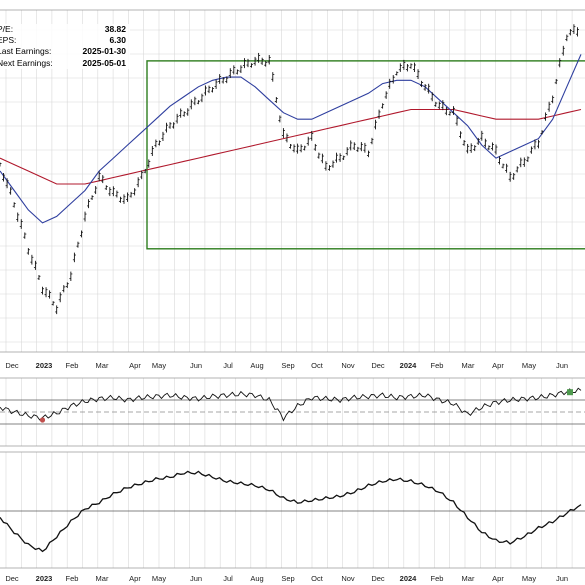 The height and width of the screenshot is (585, 585). Describe the element at coordinates (8, 40) in the screenshot. I see `info-label: EPS:` at that location.